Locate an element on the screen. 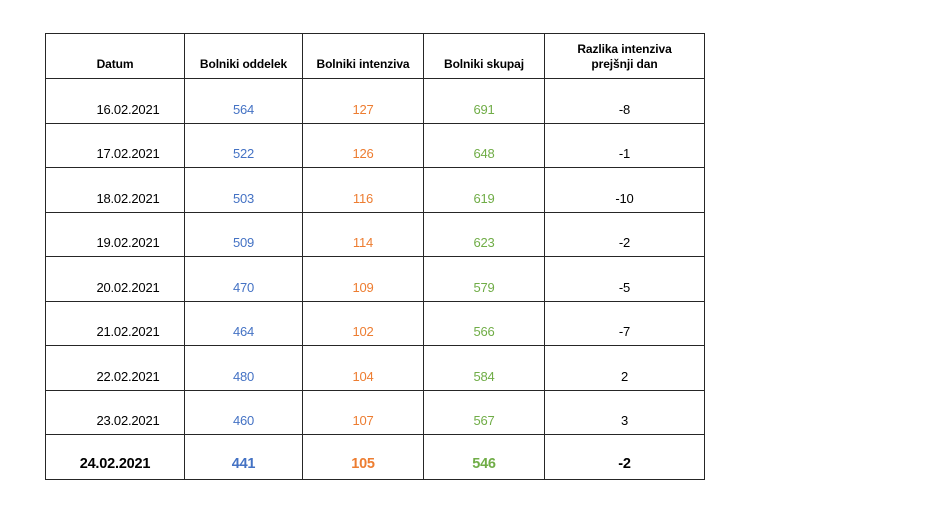 The width and height of the screenshot is (940, 529). cell-oddelek: 564 is located at coordinates (243, 101).